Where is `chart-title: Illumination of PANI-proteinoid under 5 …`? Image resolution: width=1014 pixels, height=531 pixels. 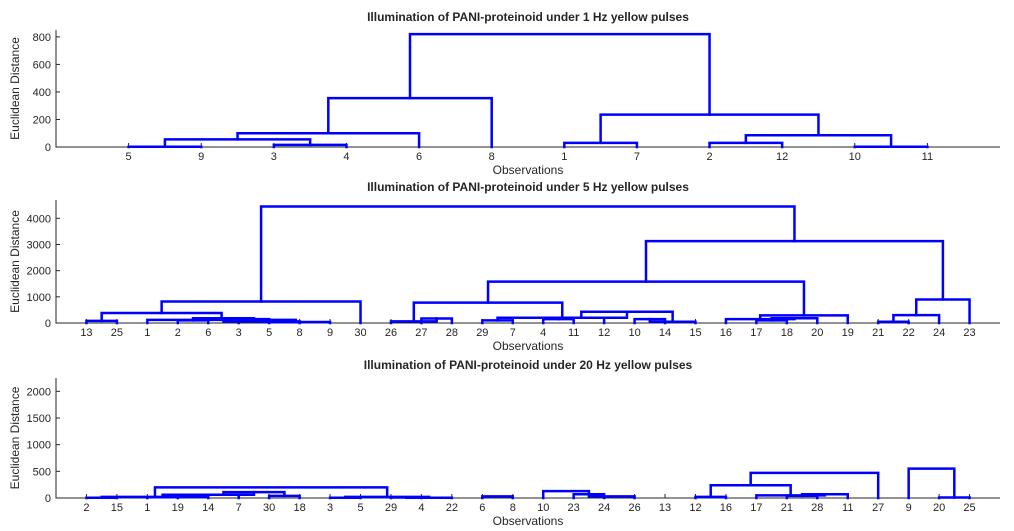 chart-title: Illumination of PANI-proteinoid under 5 … is located at coordinates (528, 187).